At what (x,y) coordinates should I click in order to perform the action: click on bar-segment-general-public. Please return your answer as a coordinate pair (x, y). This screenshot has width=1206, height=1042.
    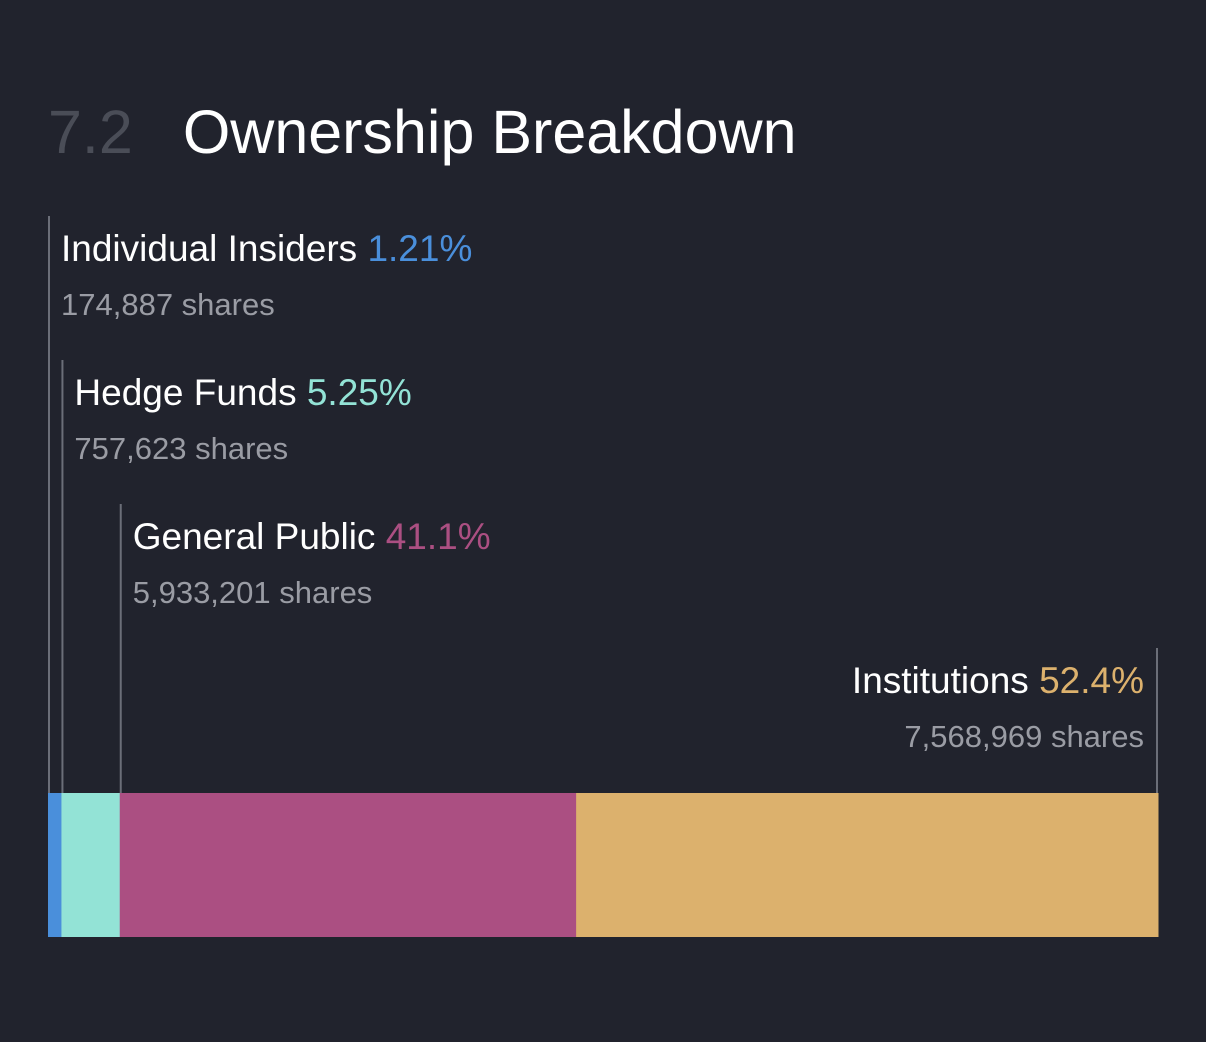
    Looking at the image, I should click on (348, 865).